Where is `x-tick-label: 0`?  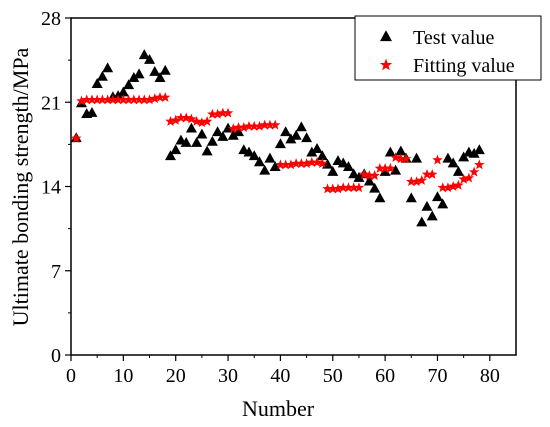
x-tick-label: 0 is located at coordinates (71, 376).